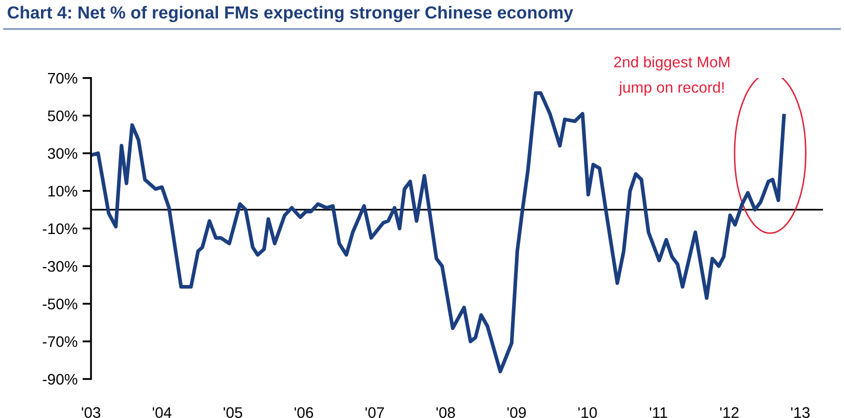 This screenshot has width=844, height=418. What do you see at coordinates (60, 304) in the screenshot?
I see `y-tick-label: -50%` at bounding box center [60, 304].